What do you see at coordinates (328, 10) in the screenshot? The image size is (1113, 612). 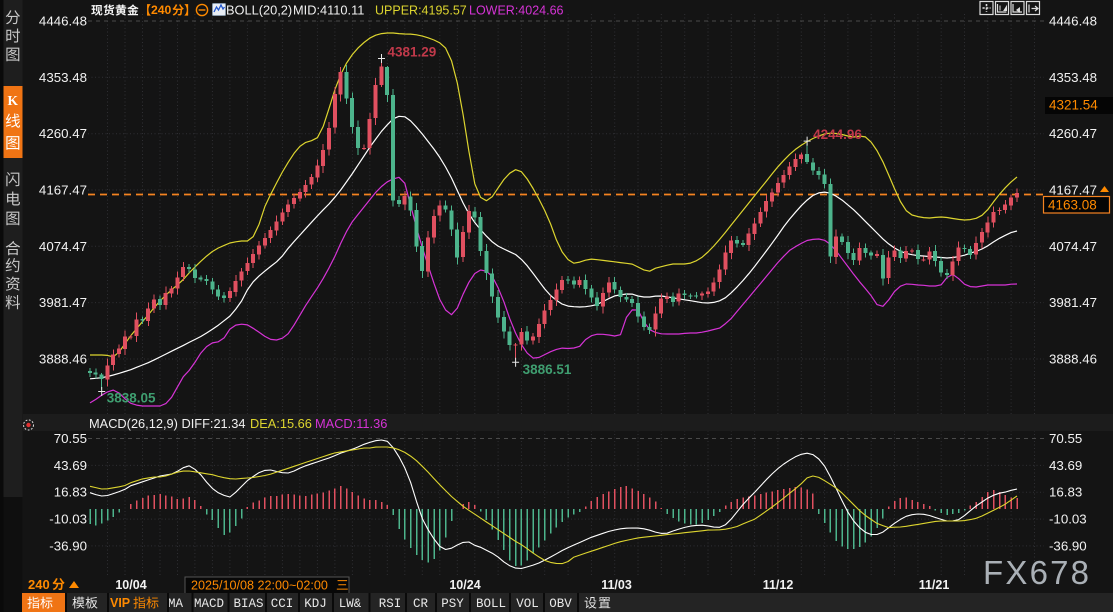 I see `svg-text: MID:4110.11` at bounding box center [328, 10].